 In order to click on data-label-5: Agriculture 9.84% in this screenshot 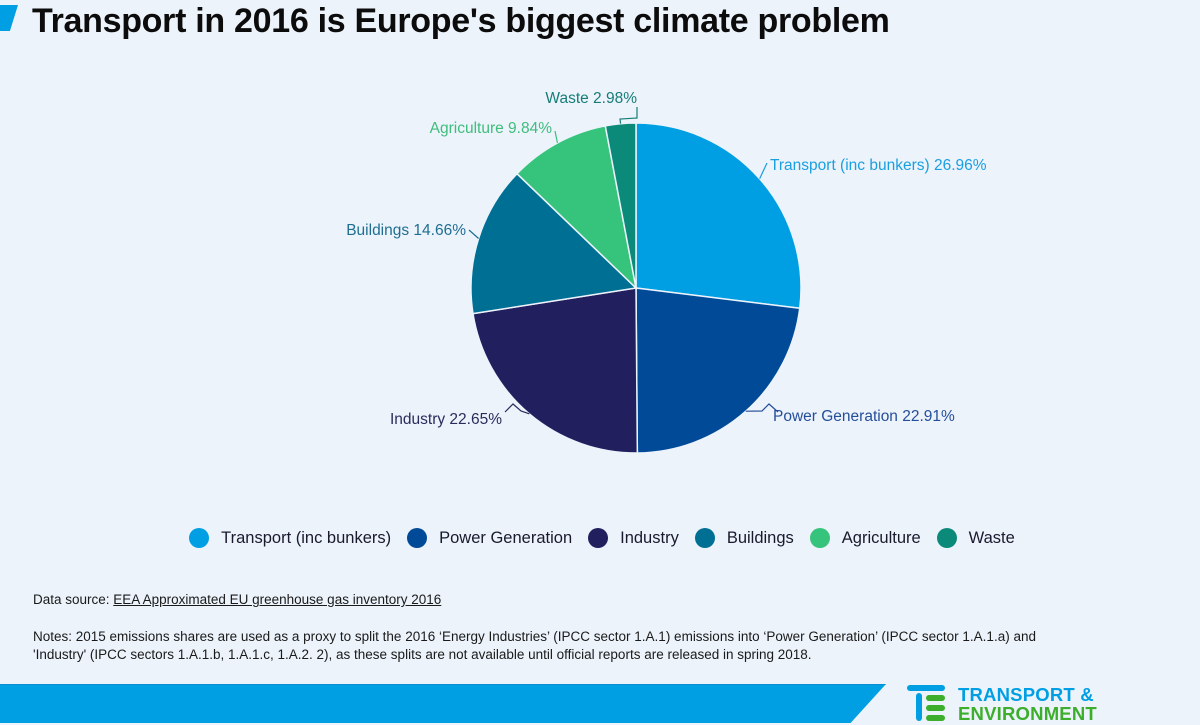, I will do `click(491, 128)`.